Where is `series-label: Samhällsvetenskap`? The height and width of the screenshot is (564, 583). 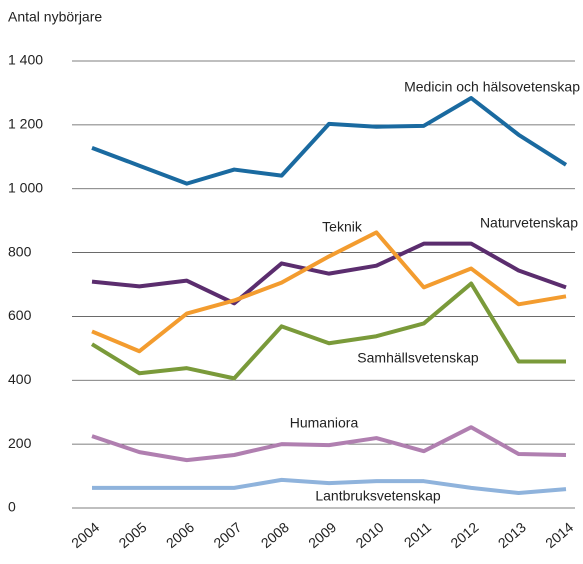
series-label: Samhällsvetenskap is located at coordinates (418, 358).